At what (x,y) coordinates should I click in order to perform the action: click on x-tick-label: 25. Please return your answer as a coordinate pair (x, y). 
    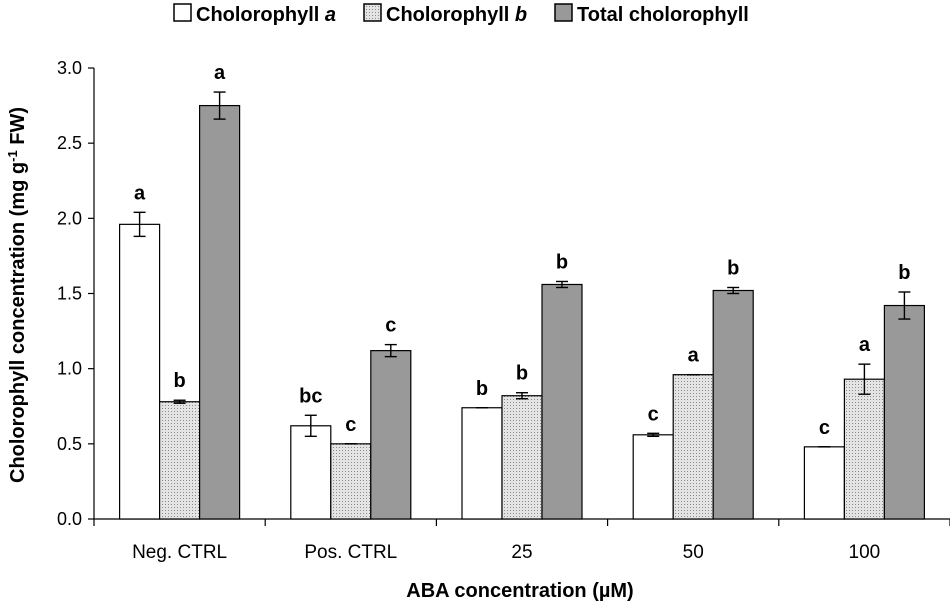
    Looking at the image, I should click on (521, 552).